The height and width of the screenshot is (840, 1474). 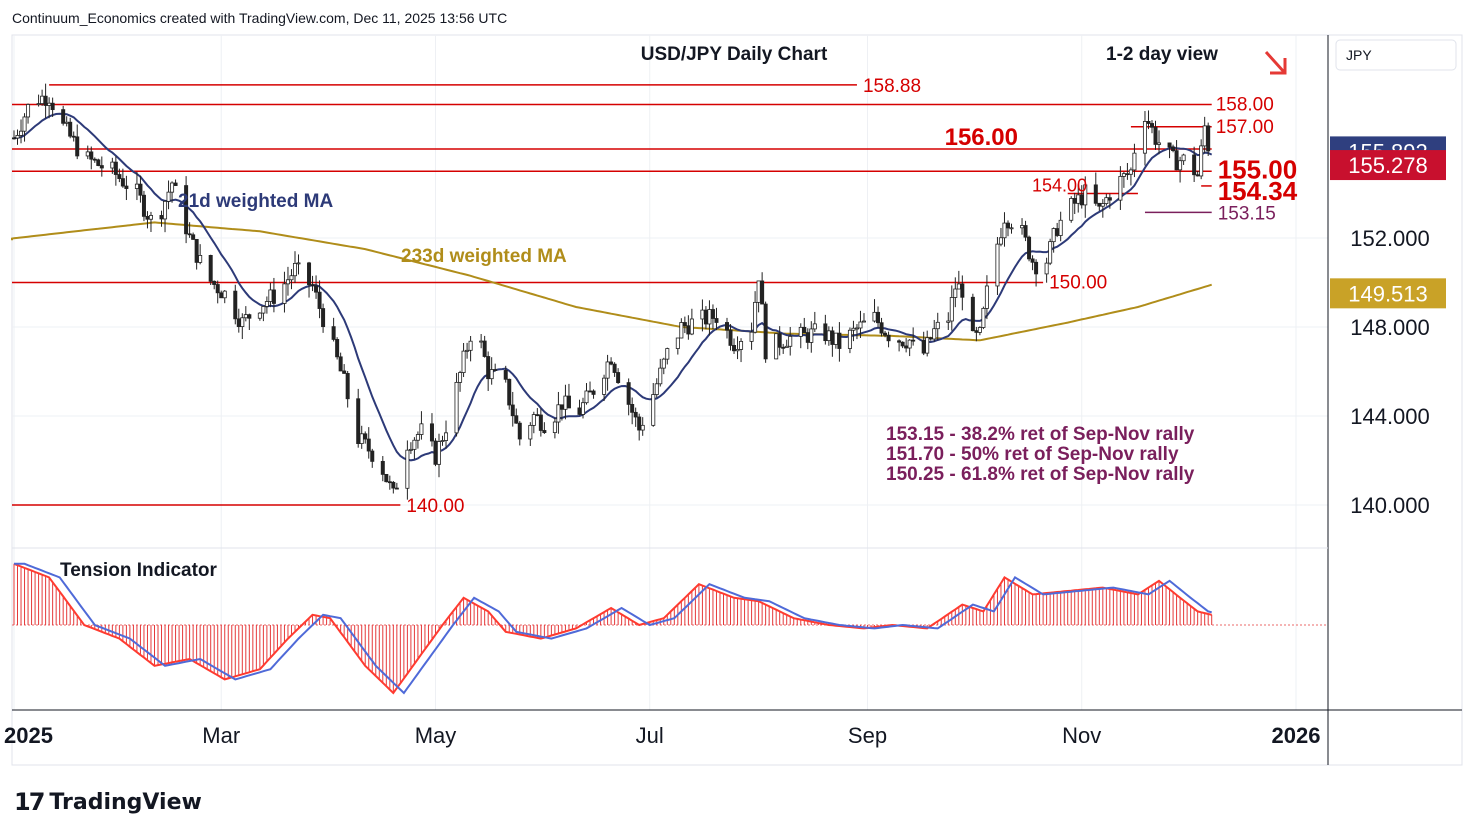 What do you see at coordinates (1390, 416) in the screenshot?
I see `price-tick-label: 144.000` at bounding box center [1390, 416].